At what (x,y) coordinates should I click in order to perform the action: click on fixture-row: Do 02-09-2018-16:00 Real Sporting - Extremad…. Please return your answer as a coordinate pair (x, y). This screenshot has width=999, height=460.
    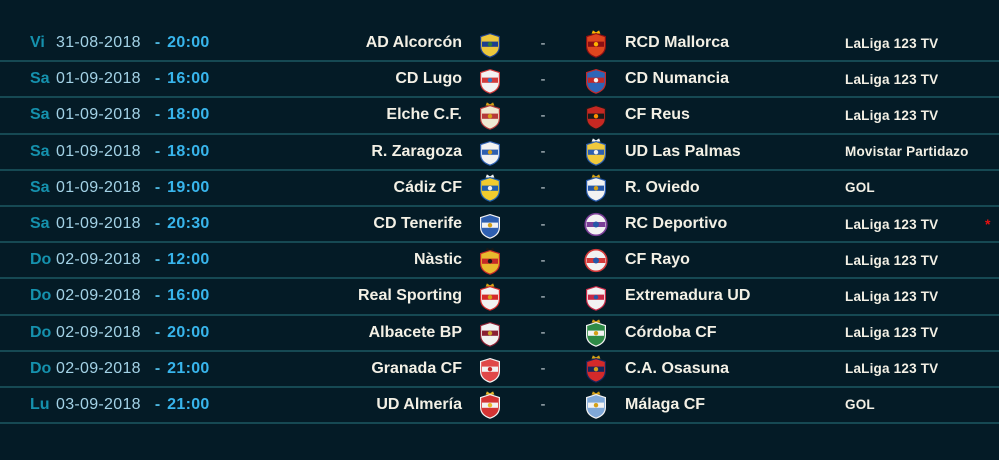
    Looking at the image, I should click on (499, 297).